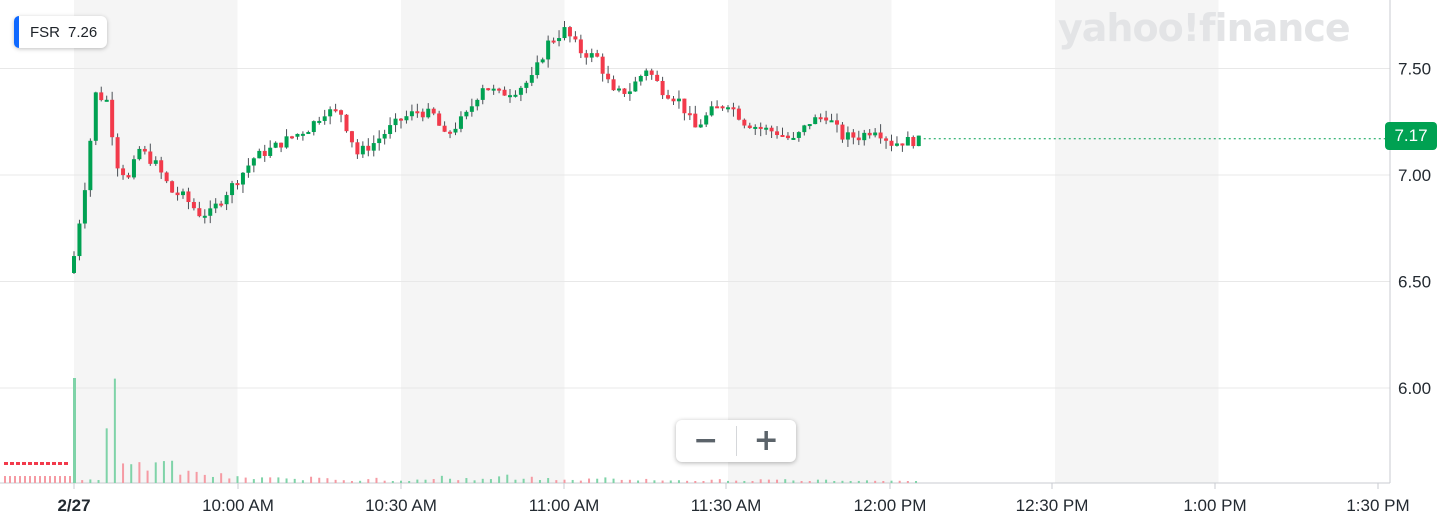 The image size is (1447, 523). I want to click on ticker-badge: FSR 7.26, so click(61, 32).